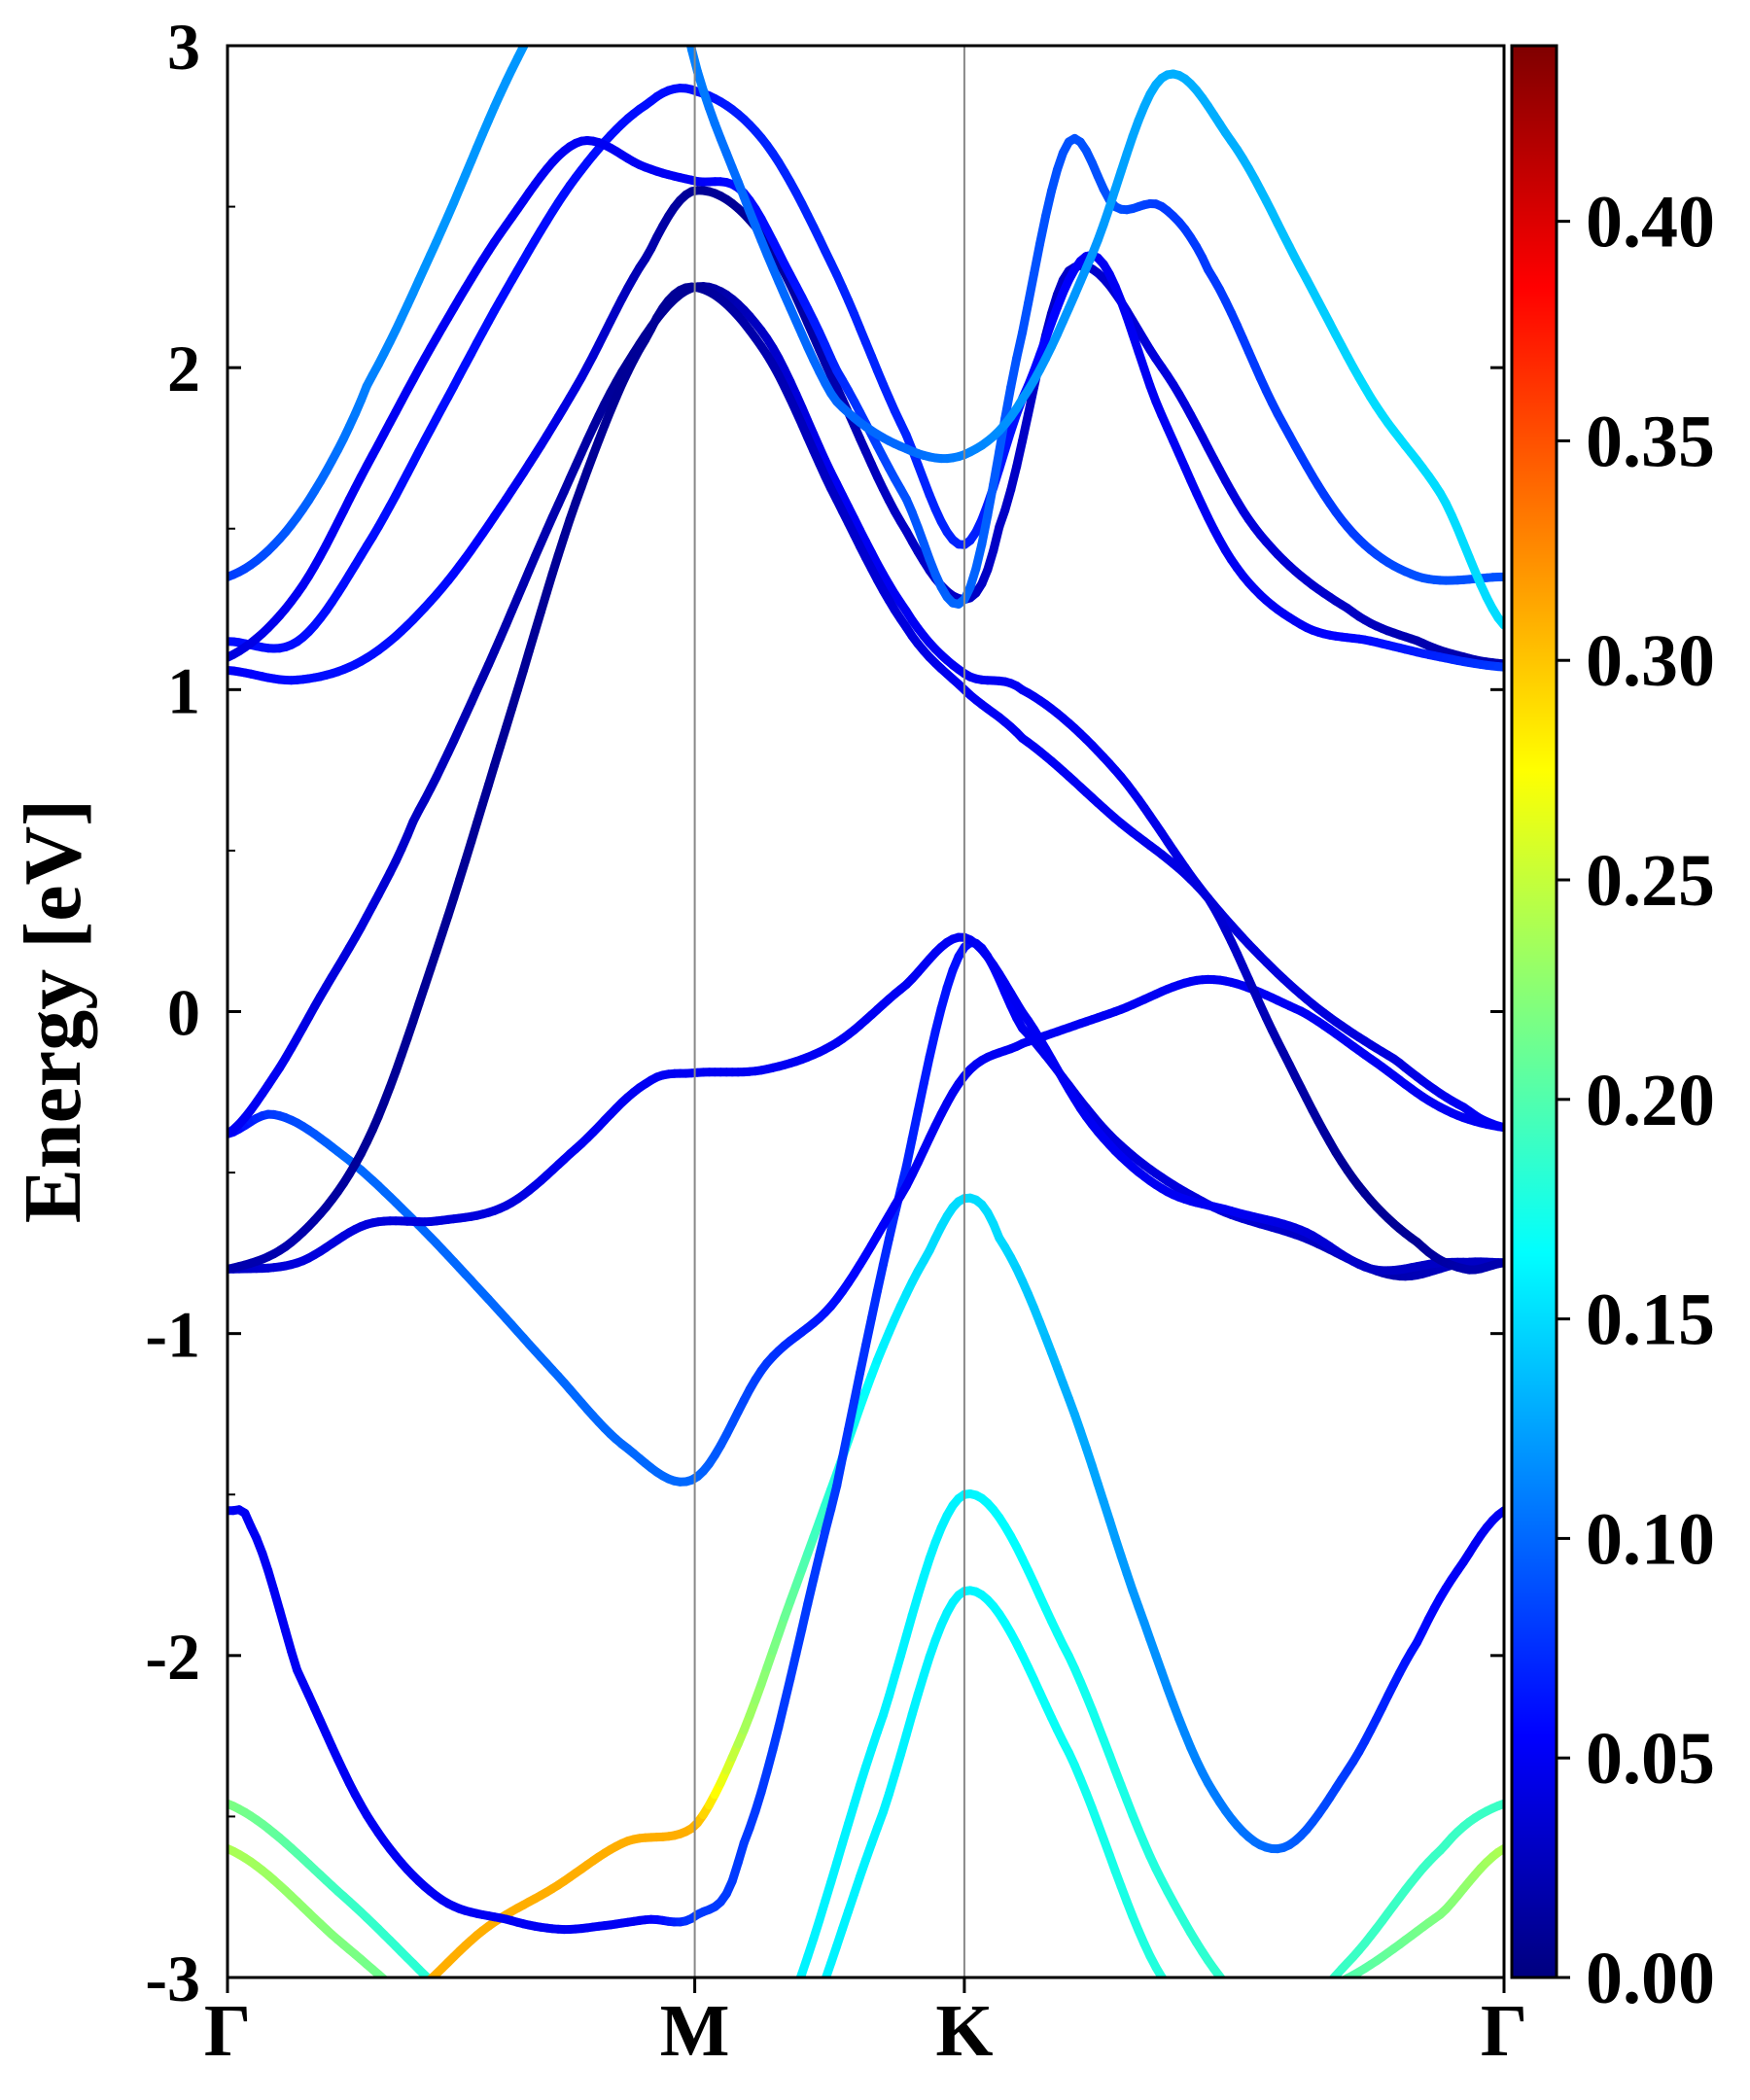 This screenshot has height=2100, width=1750. I want to click on y-tick-label: -1, so click(172, 1335).